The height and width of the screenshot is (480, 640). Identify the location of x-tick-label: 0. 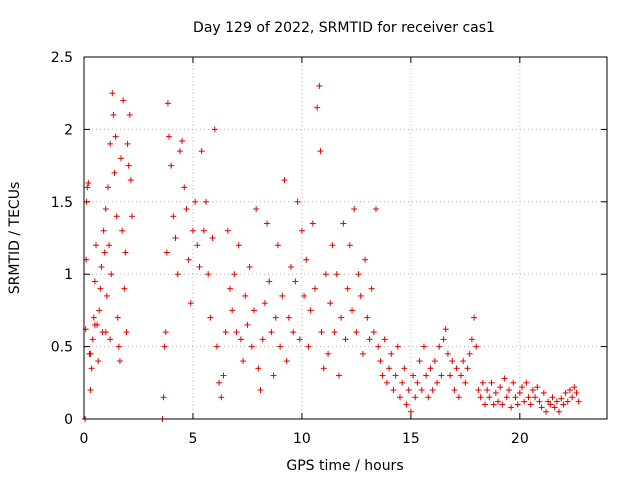
(84, 439).